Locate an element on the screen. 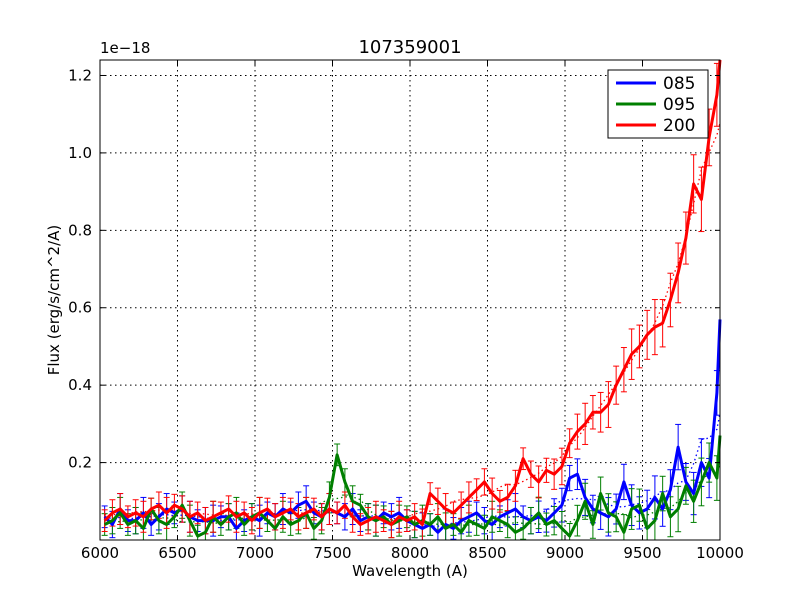  y-tick-label: 1.2 is located at coordinates (80, 75).